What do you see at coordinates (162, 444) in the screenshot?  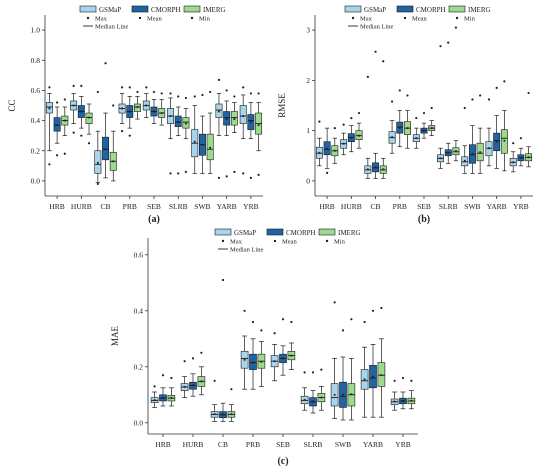 I see `x-tick-label: HRB` at bounding box center [162, 444].